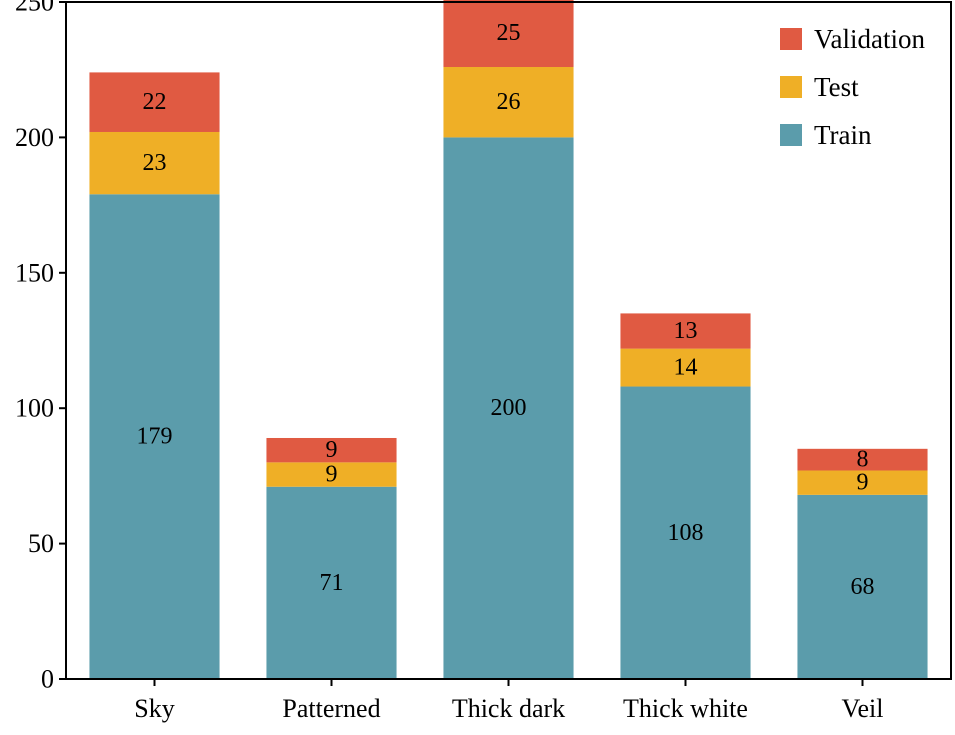 This screenshot has width=955, height=735. I want to click on data-label-thick-white-test: 14, so click(686, 368).